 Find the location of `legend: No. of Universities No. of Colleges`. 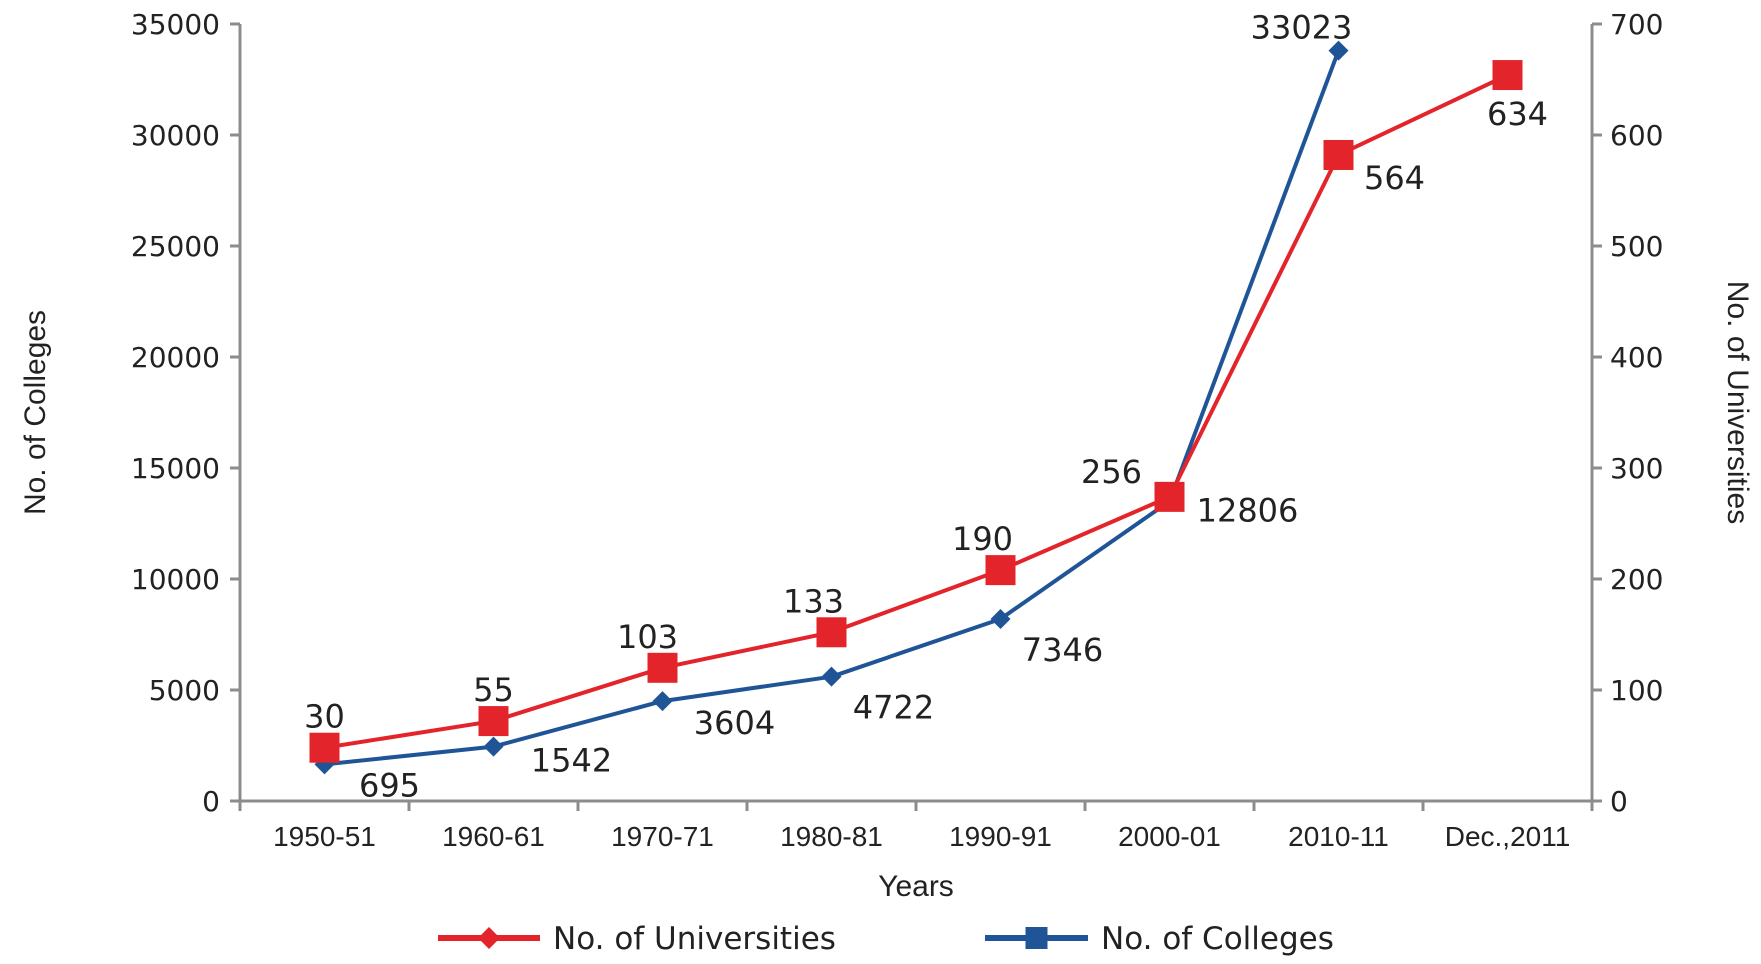

legend: No. of Universities No. of Colleges is located at coordinates (886, 939).